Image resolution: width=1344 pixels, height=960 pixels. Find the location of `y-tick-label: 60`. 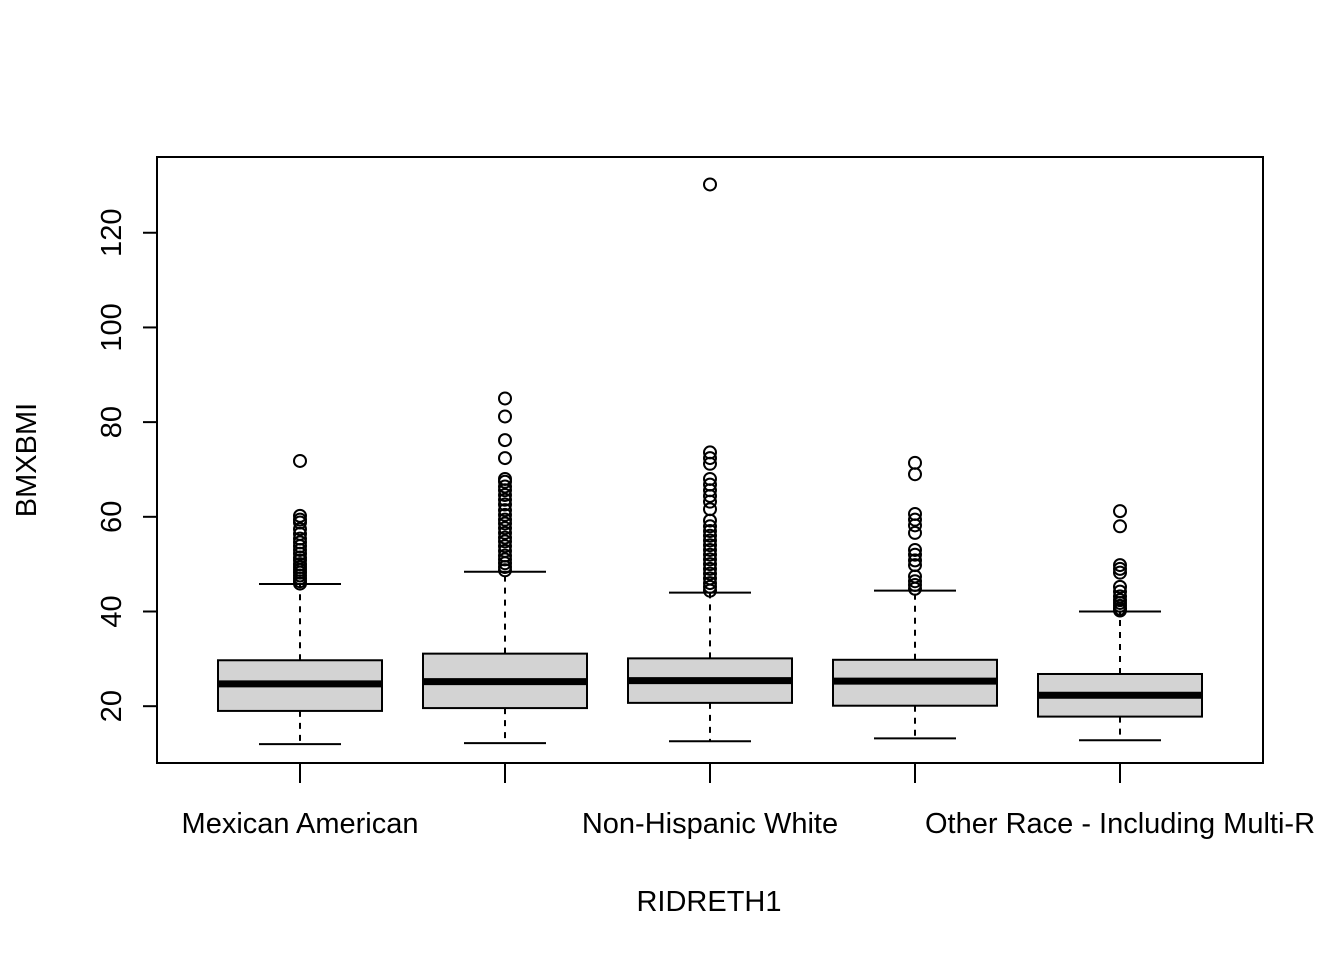

y-tick-label: 60 is located at coordinates (112, 517).